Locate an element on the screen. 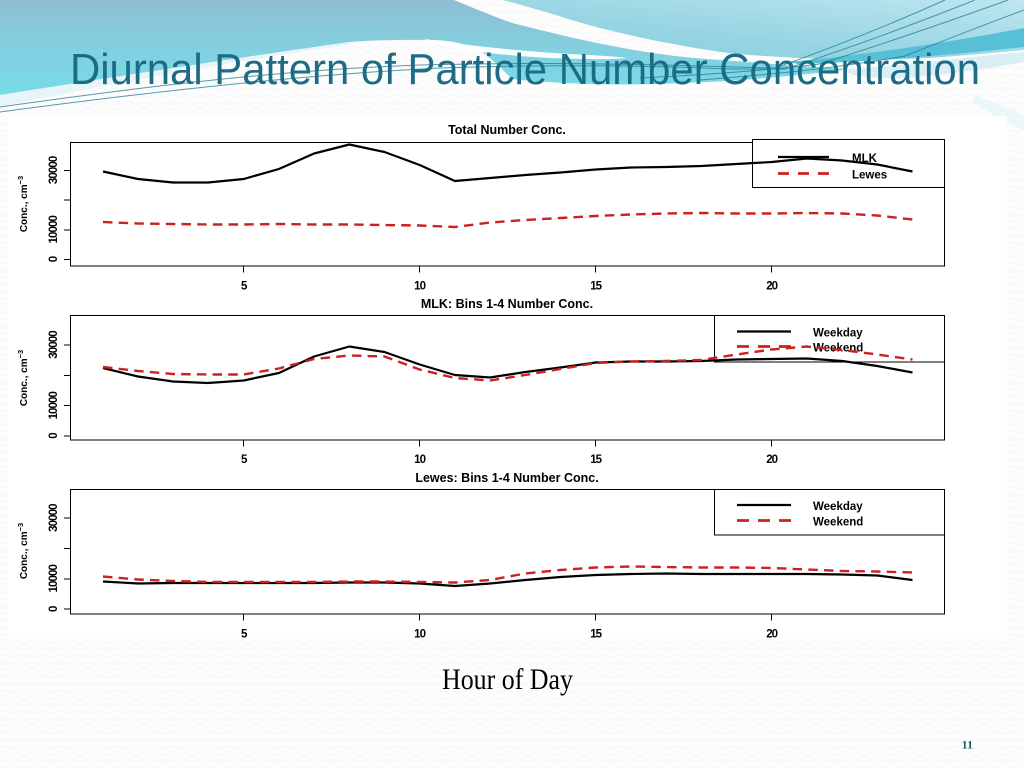 This screenshot has height=768, width=1024. svg-text: MLK: Bins 1-4 Number Conc. is located at coordinates (507, 304).